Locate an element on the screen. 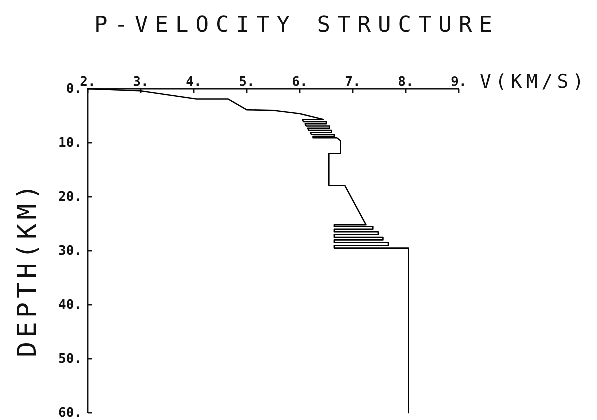 This screenshot has width=597, height=420. x-tick-label: 3. is located at coordinates (141, 82).